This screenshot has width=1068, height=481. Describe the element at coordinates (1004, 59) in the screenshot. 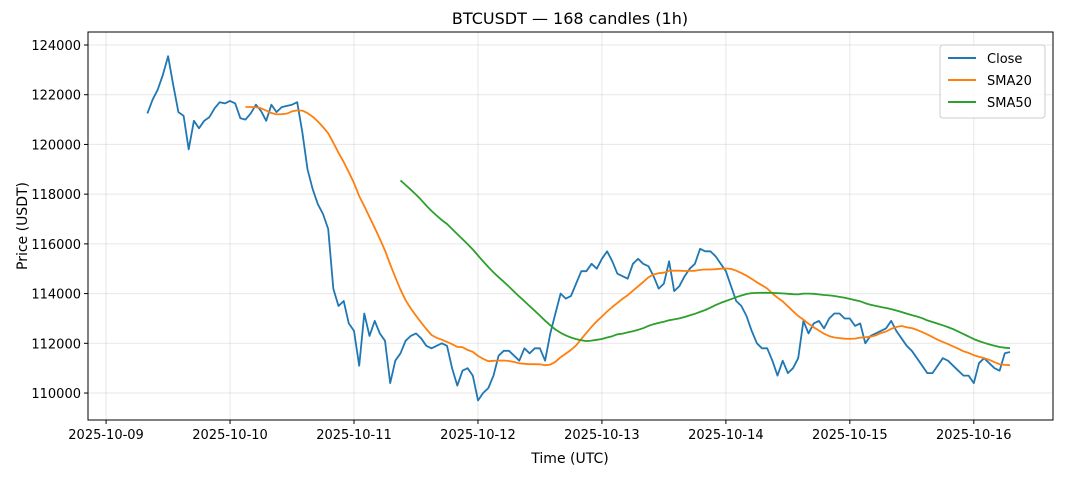

I see `legend-label-close: Close` at that location.